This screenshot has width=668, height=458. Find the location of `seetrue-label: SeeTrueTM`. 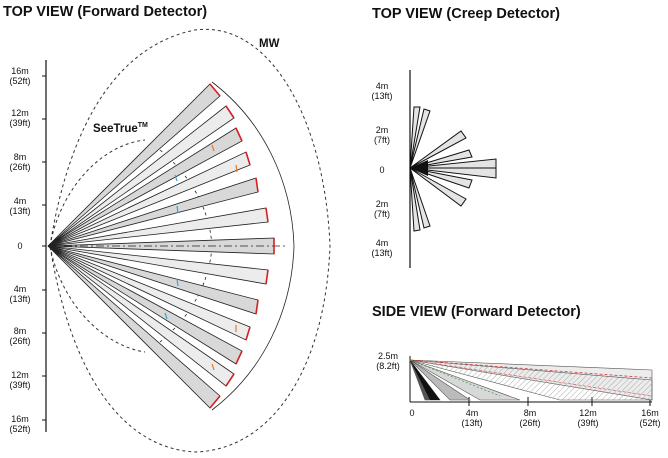

seetrue-label: SeeTrueTM is located at coordinates (120, 128).